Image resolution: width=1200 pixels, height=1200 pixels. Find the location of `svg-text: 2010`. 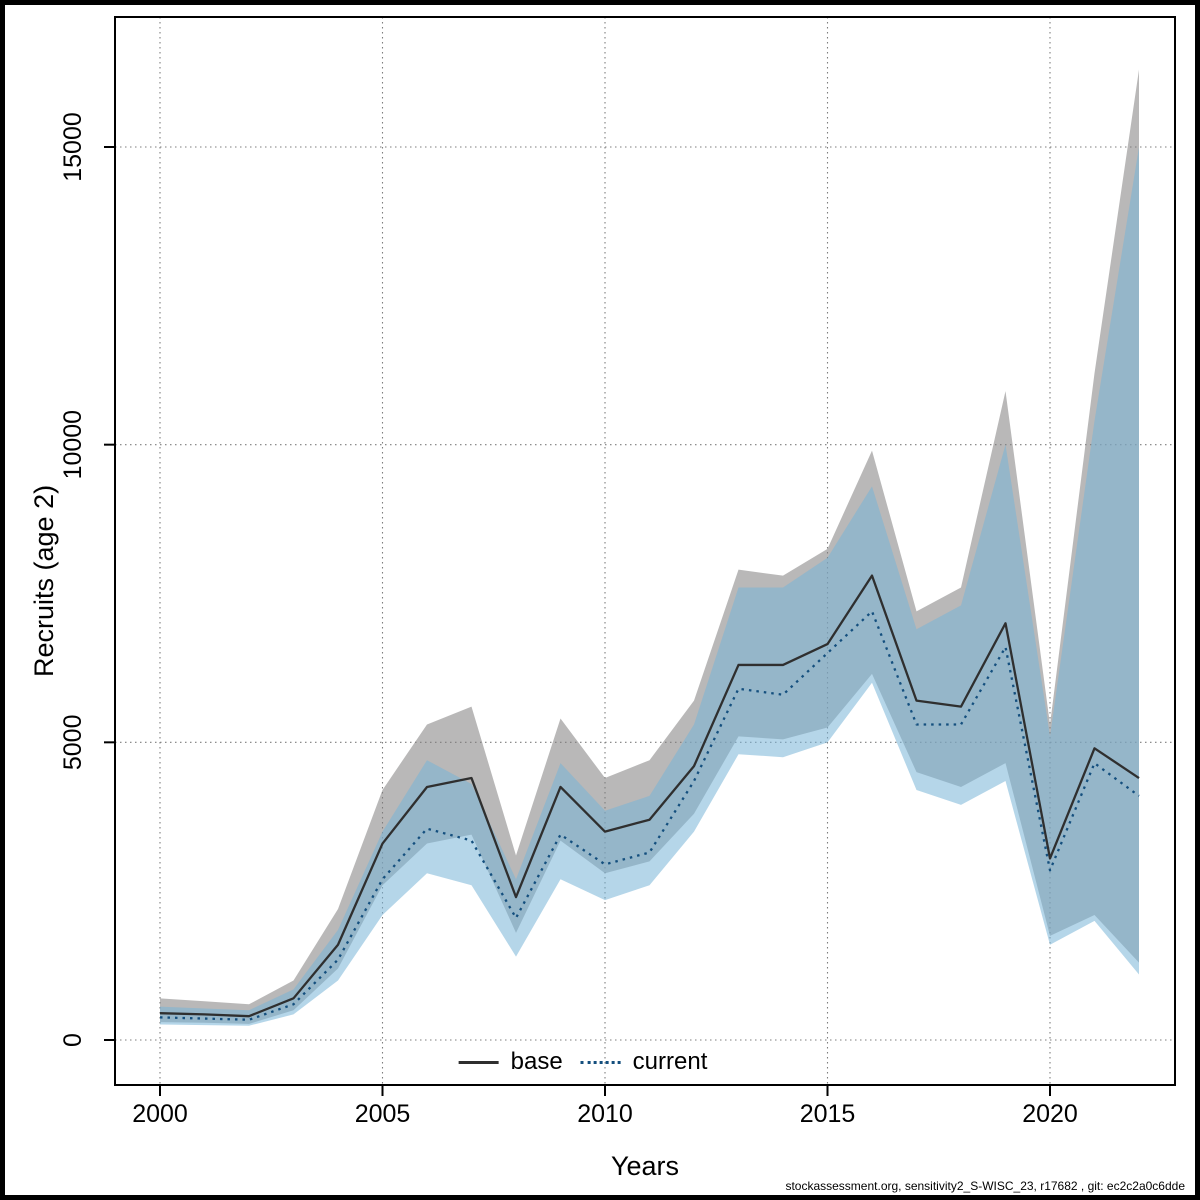

svg-text: 2010 is located at coordinates (605, 1114).